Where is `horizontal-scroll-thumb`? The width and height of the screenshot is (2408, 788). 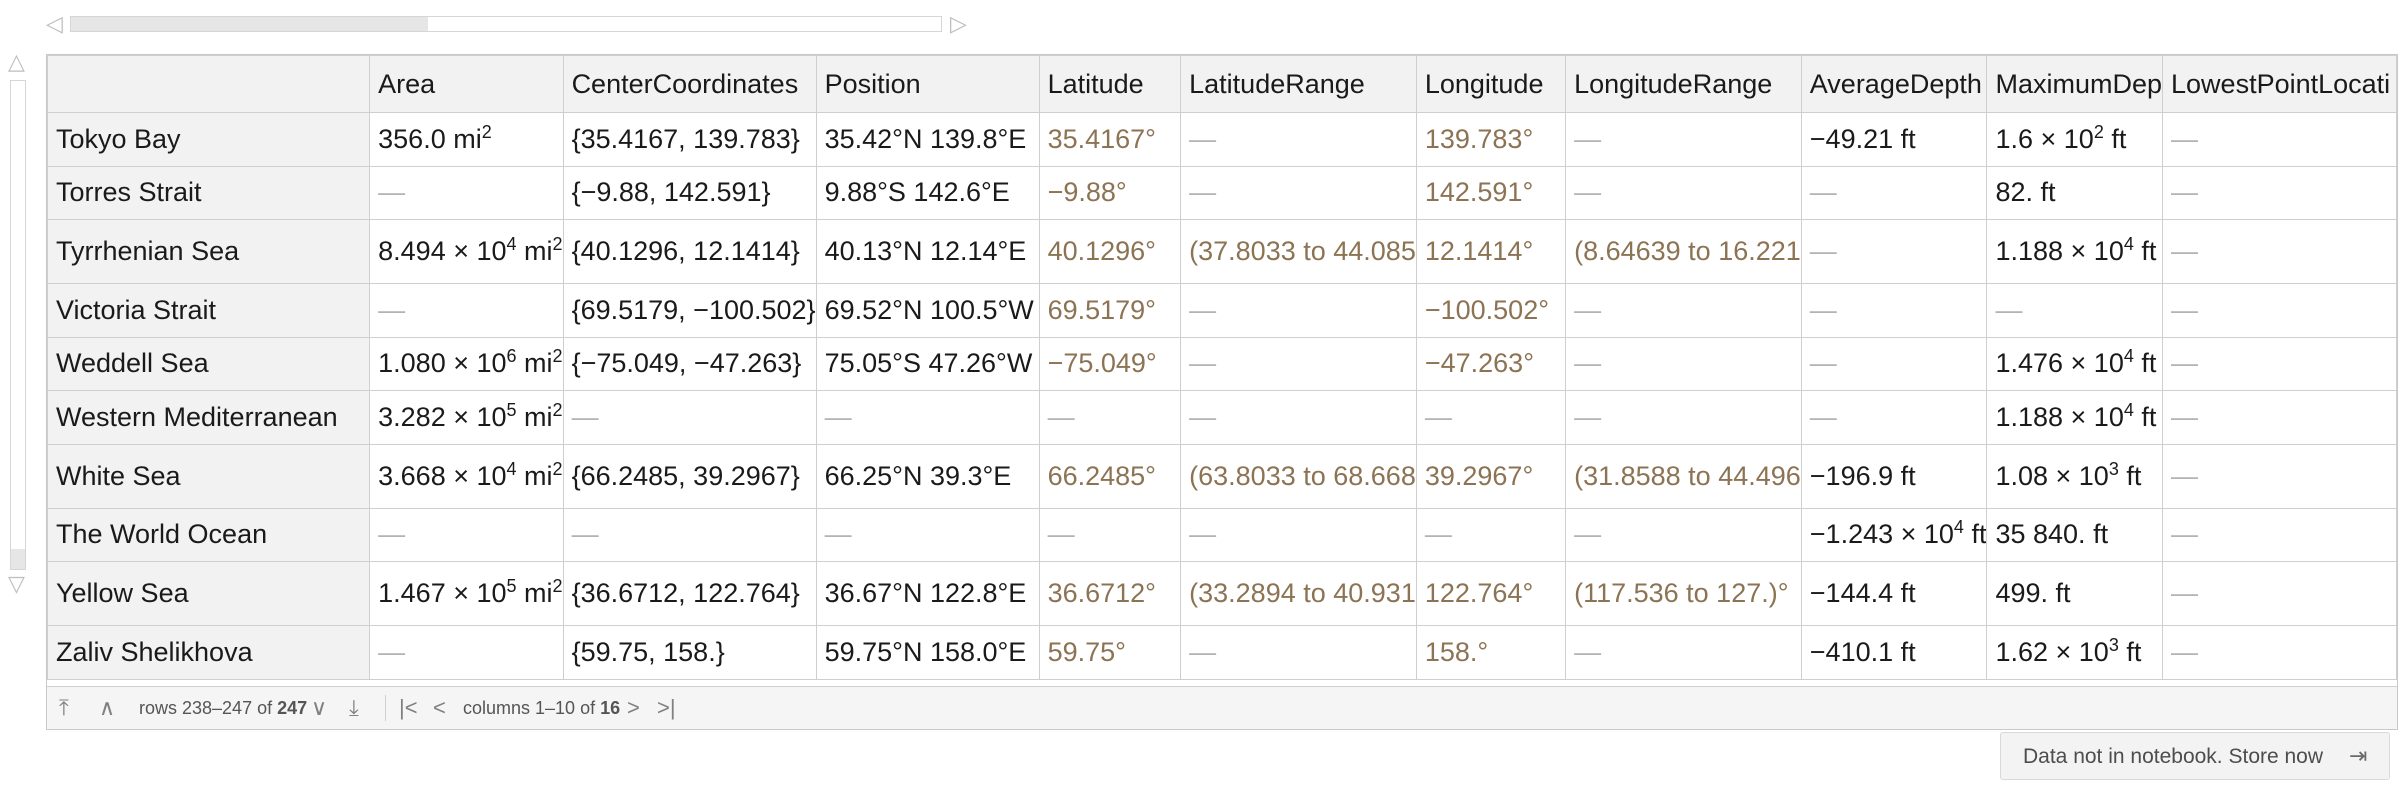
horizontal-scroll-thumb is located at coordinates (249, 24).